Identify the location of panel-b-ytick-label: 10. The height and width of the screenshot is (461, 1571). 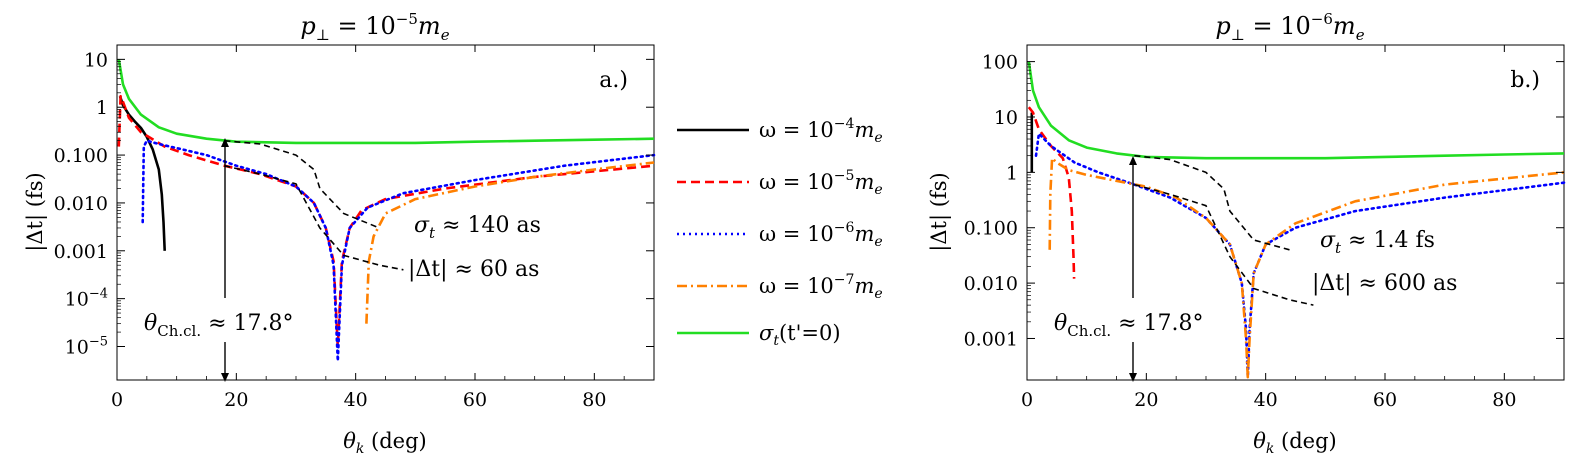
(1006, 118).